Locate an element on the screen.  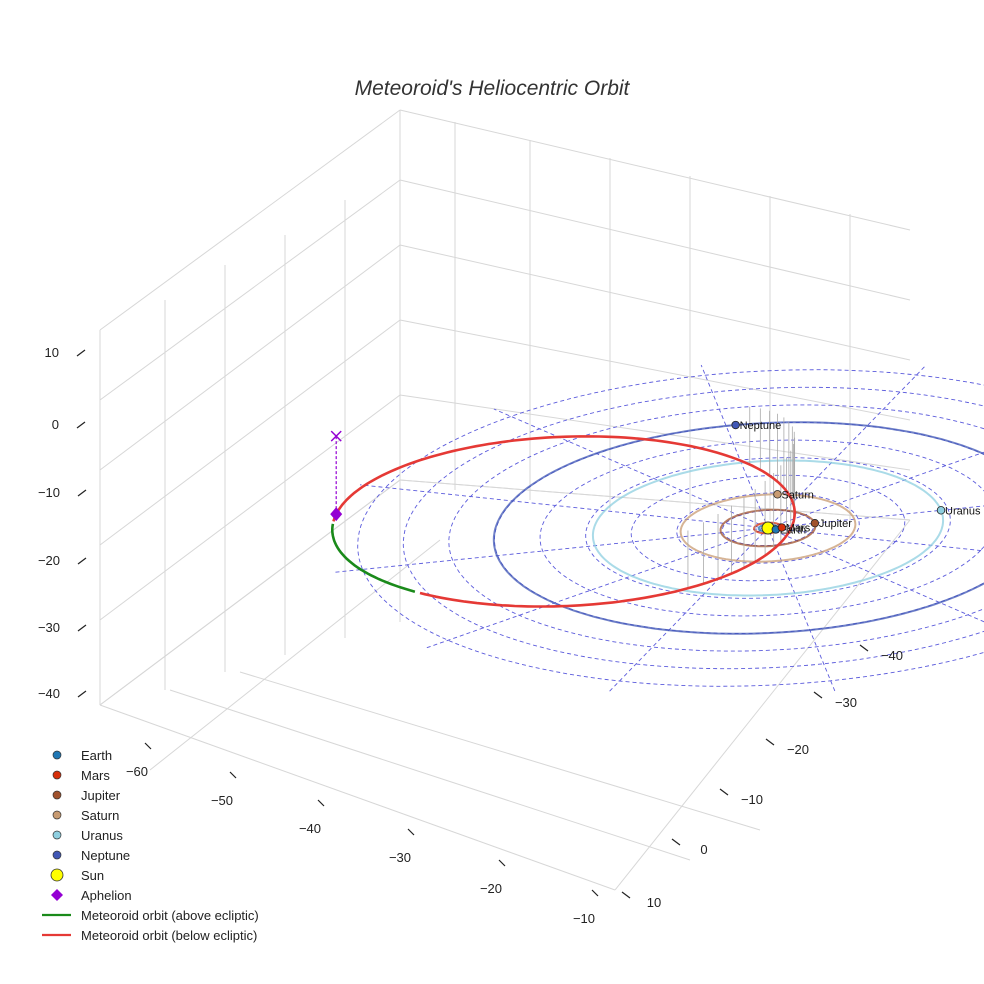
orbit-jupiter is located at coordinates (768, 528).